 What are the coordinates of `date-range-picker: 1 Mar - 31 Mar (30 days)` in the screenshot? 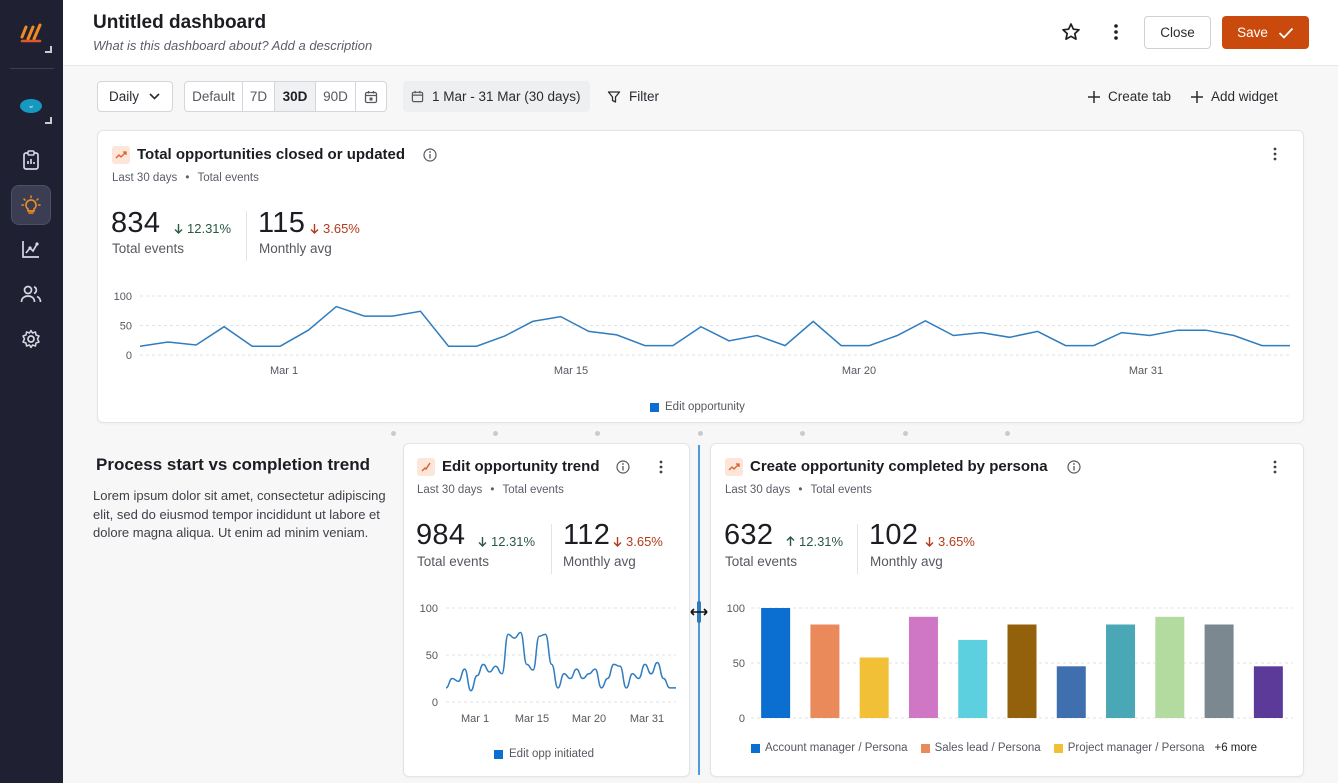 It's located at (496, 96).